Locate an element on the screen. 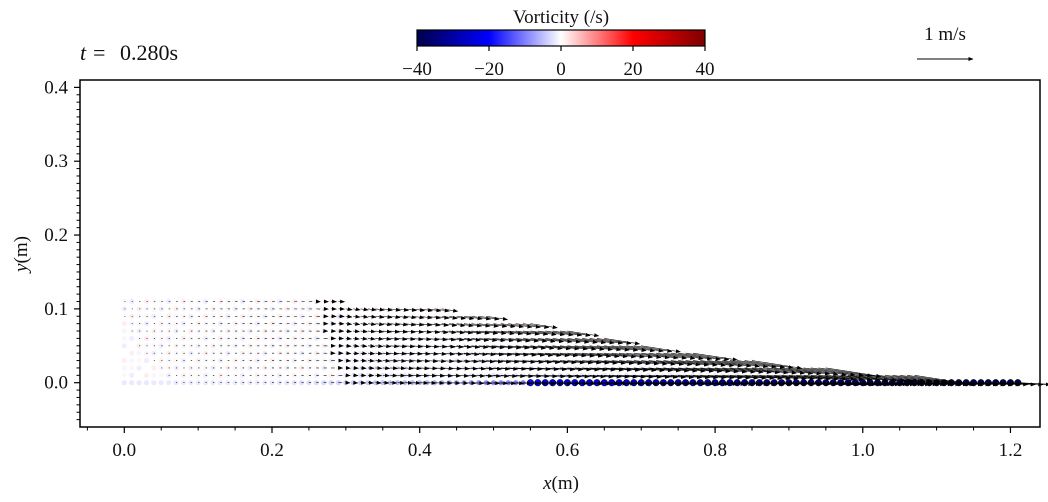  y-tick-label: 0.1 is located at coordinates (56, 309).